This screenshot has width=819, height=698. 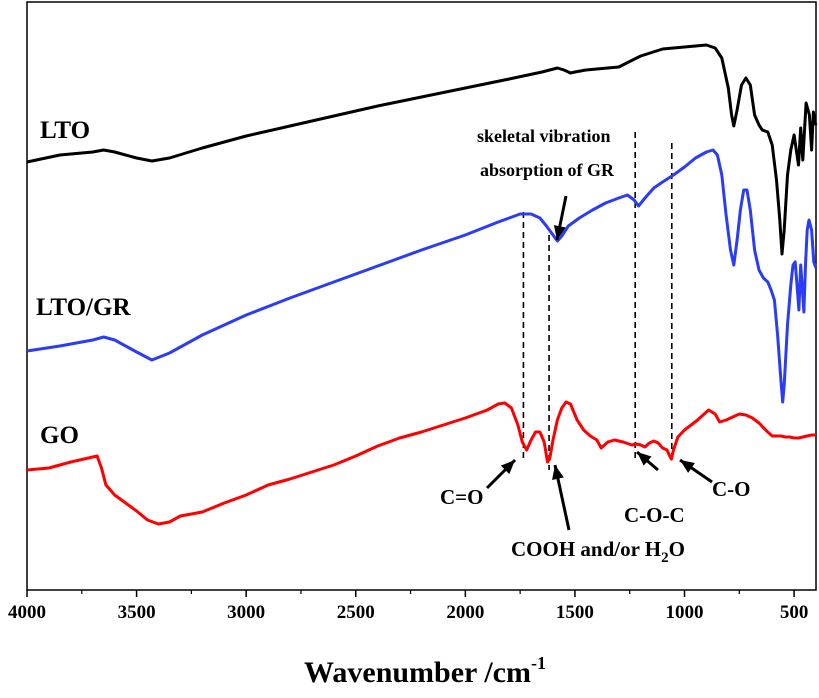 I want to click on annotation-arrows, so click(x=599, y=363).